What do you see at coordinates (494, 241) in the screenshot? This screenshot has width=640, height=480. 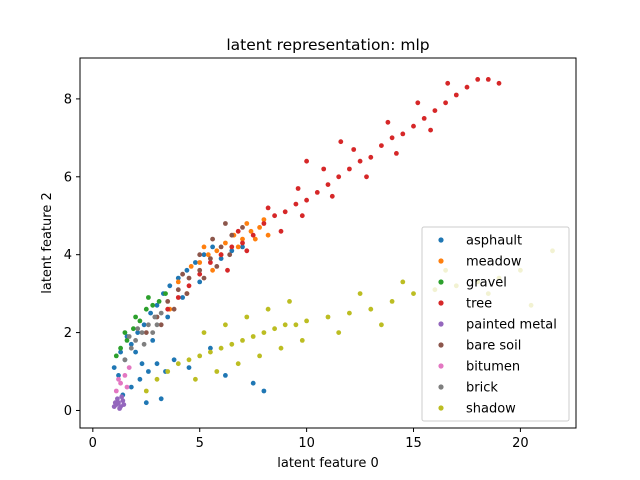 I see `legend-label: asphault` at bounding box center [494, 241].